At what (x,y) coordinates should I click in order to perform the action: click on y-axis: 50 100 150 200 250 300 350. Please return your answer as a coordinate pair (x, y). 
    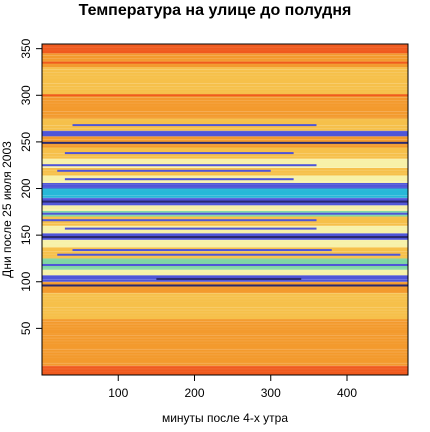
    Looking at the image, I should click on (30, 186).